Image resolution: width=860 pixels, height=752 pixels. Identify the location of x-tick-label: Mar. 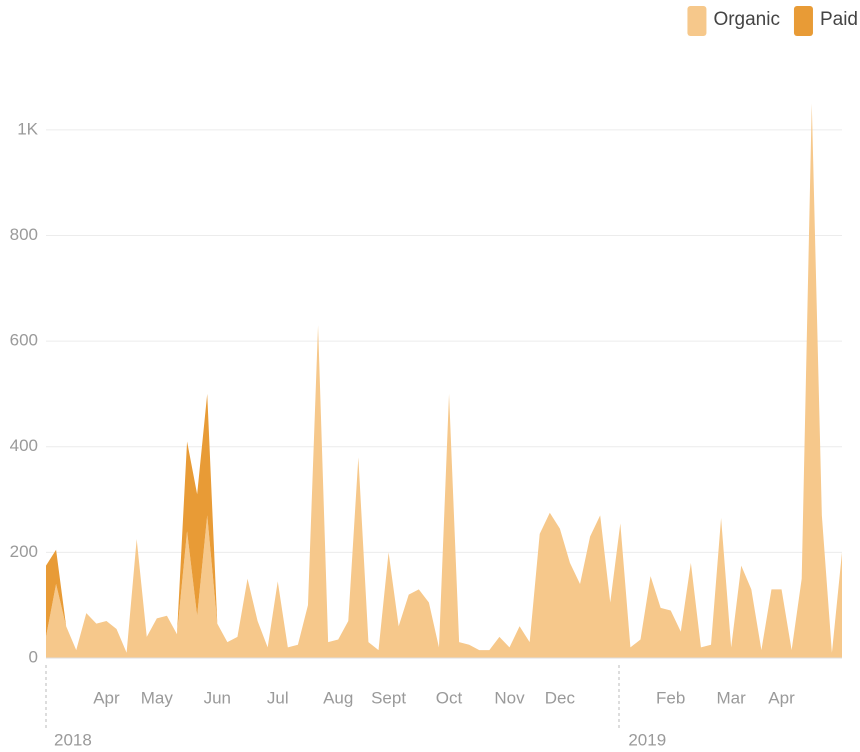
(732, 697).